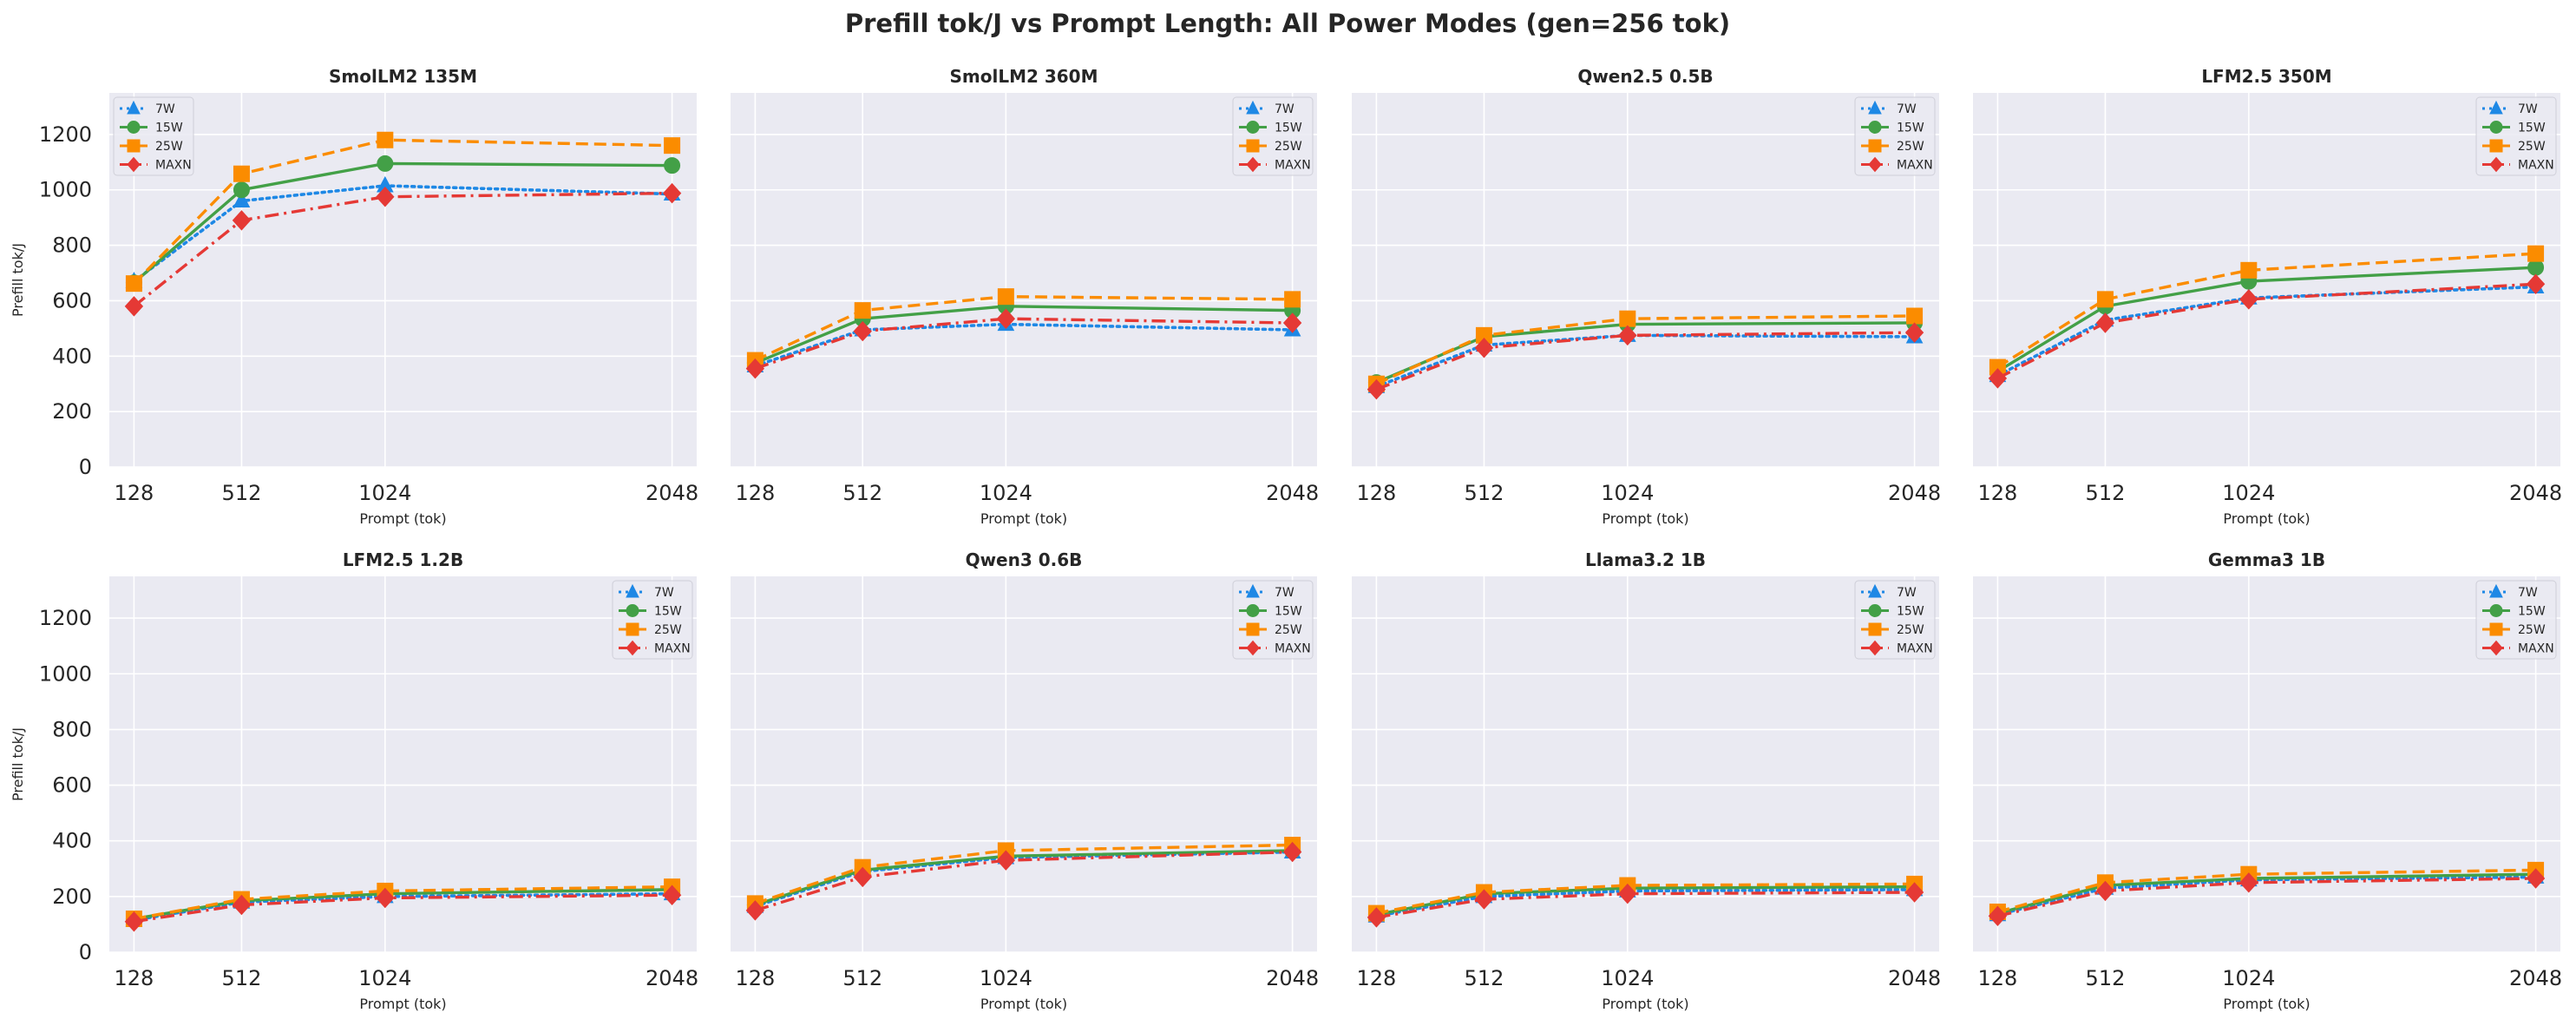 Image resolution: width=2576 pixels, height=1026 pixels. What do you see at coordinates (169, 147) in the screenshot?
I see `legend-label: 25W` at bounding box center [169, 147].